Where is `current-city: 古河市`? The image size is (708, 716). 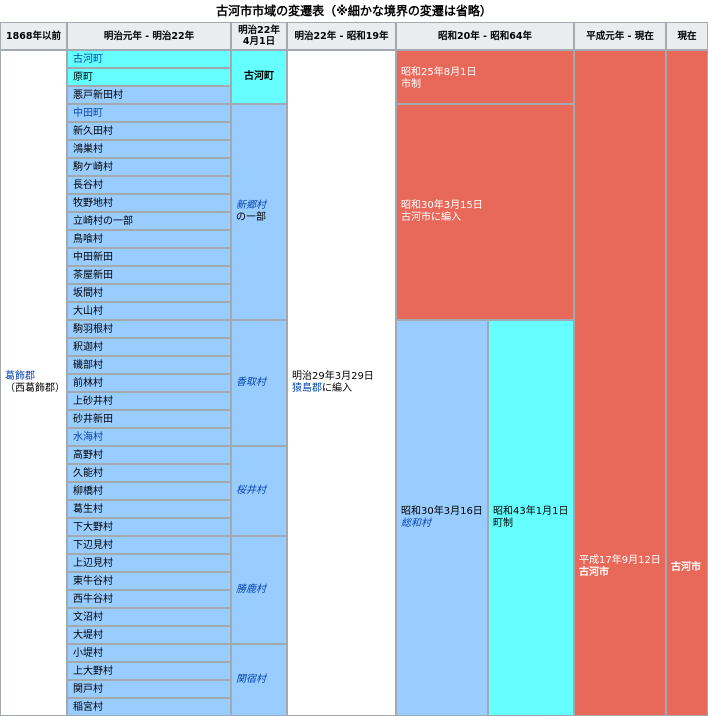 current-city: 古河市 is located at coordinates (686, 567).